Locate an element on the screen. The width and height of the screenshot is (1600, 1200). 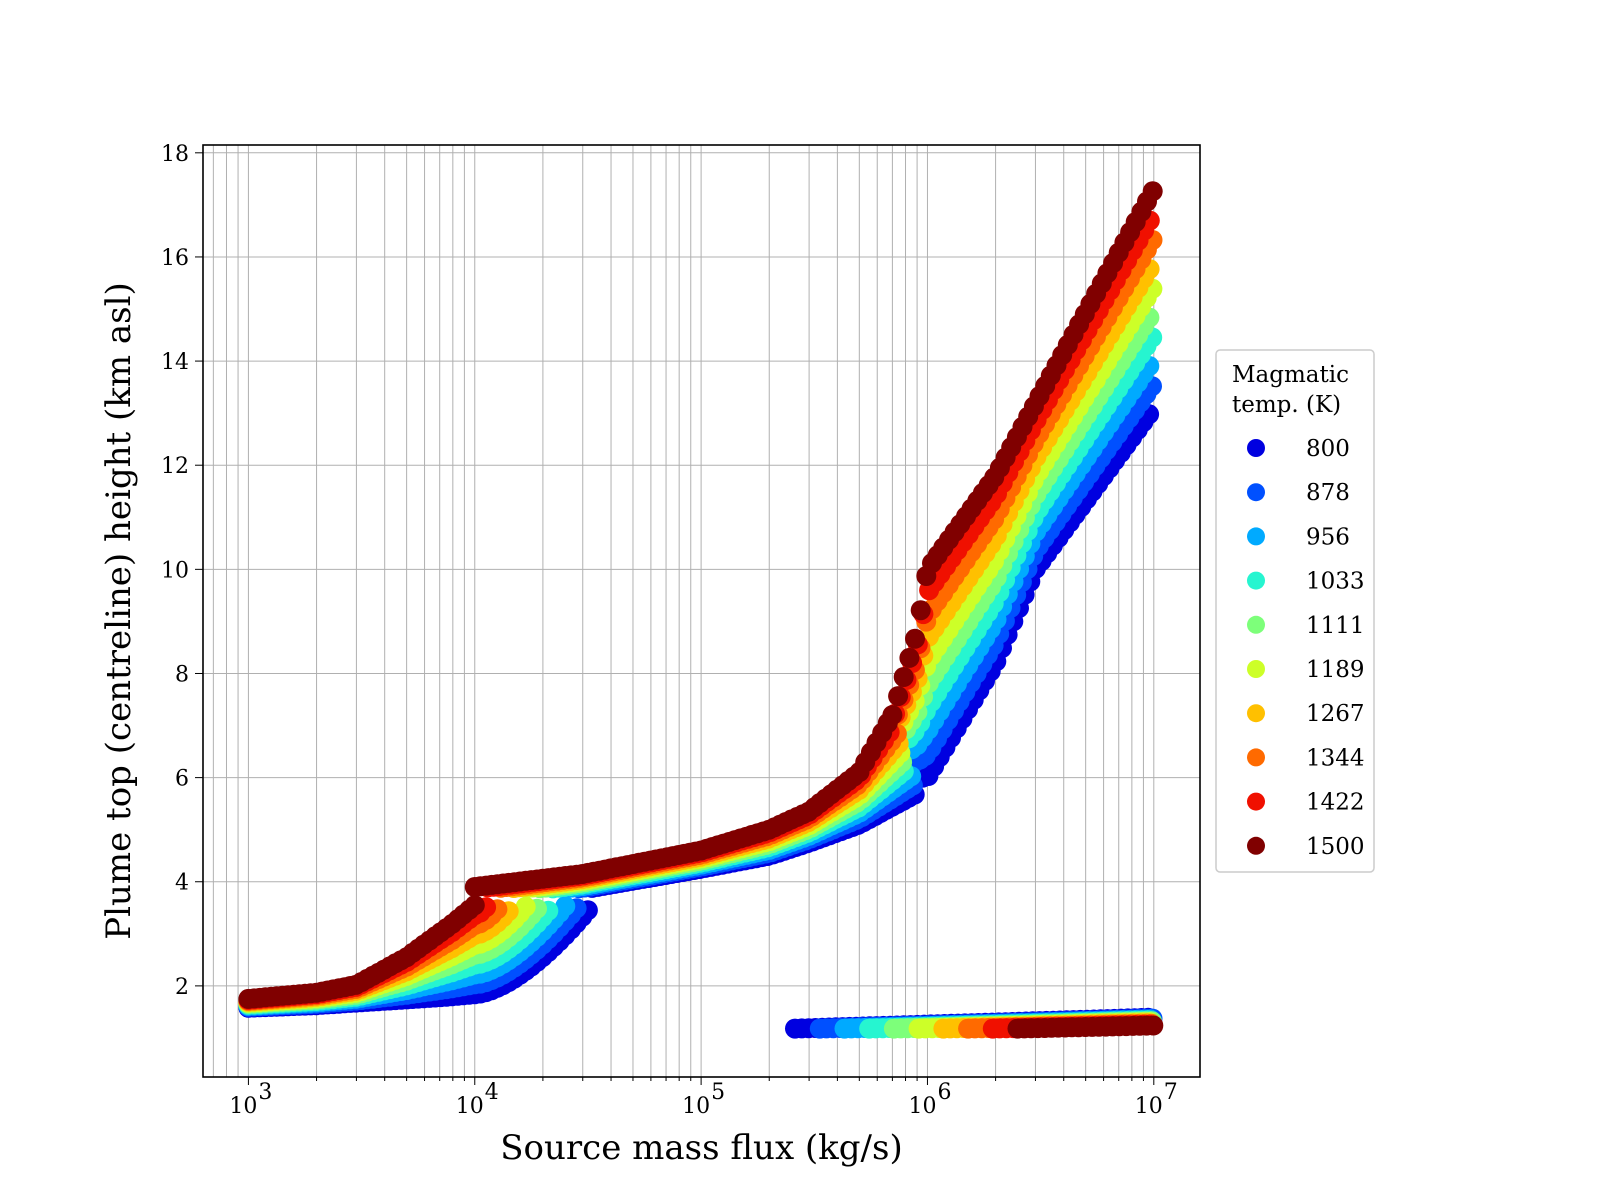
legend-box is located at coordinates (1295, 611).